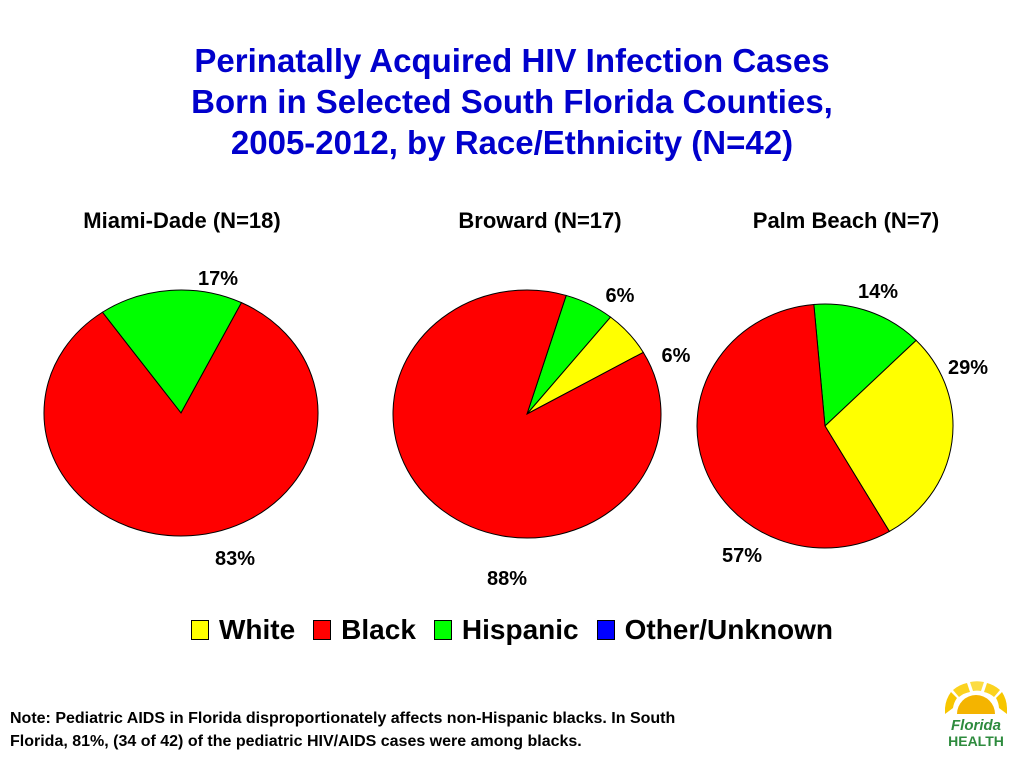 The width and height of the screenshot is (1024, 768). I want to click on pie-title: Miami-Dade (N=18), so click(181, 220).